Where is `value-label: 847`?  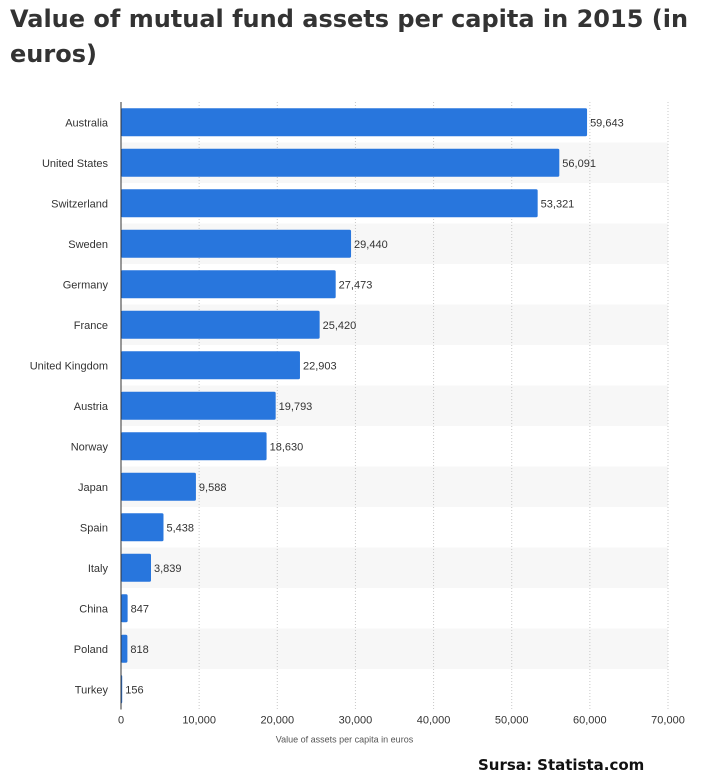 value-label: 847 is located at coordinates (140, 609).